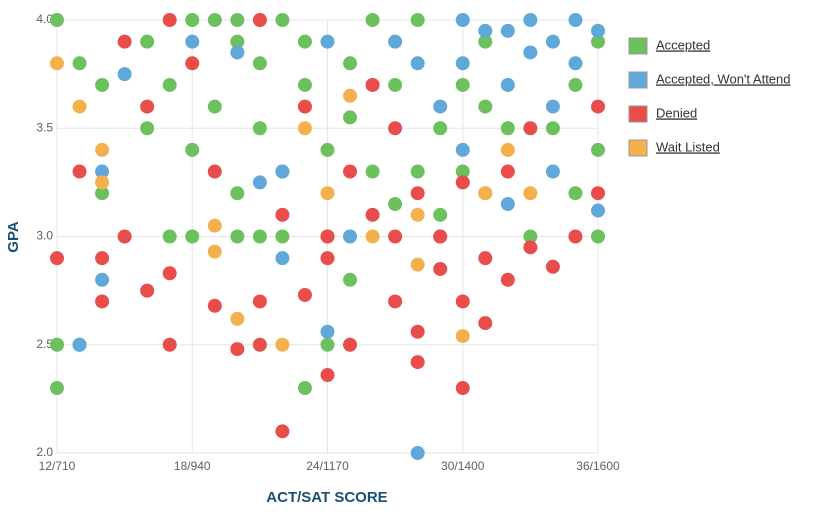  Describe the element at coordinates (676, 112) in the screenshot. I see `legend-label: Denied` at that location.